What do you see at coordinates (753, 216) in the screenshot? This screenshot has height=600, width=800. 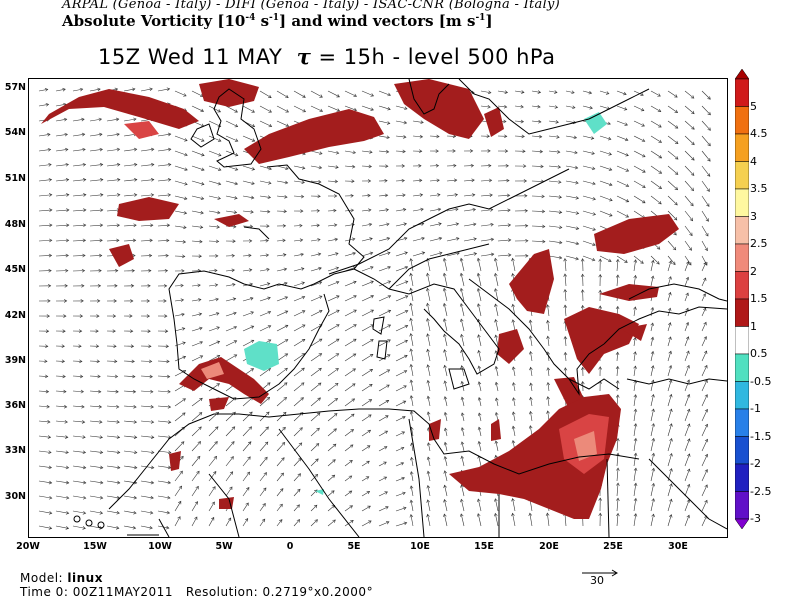 I see `colorbar-label: 3` at bounding box center [753, 216].